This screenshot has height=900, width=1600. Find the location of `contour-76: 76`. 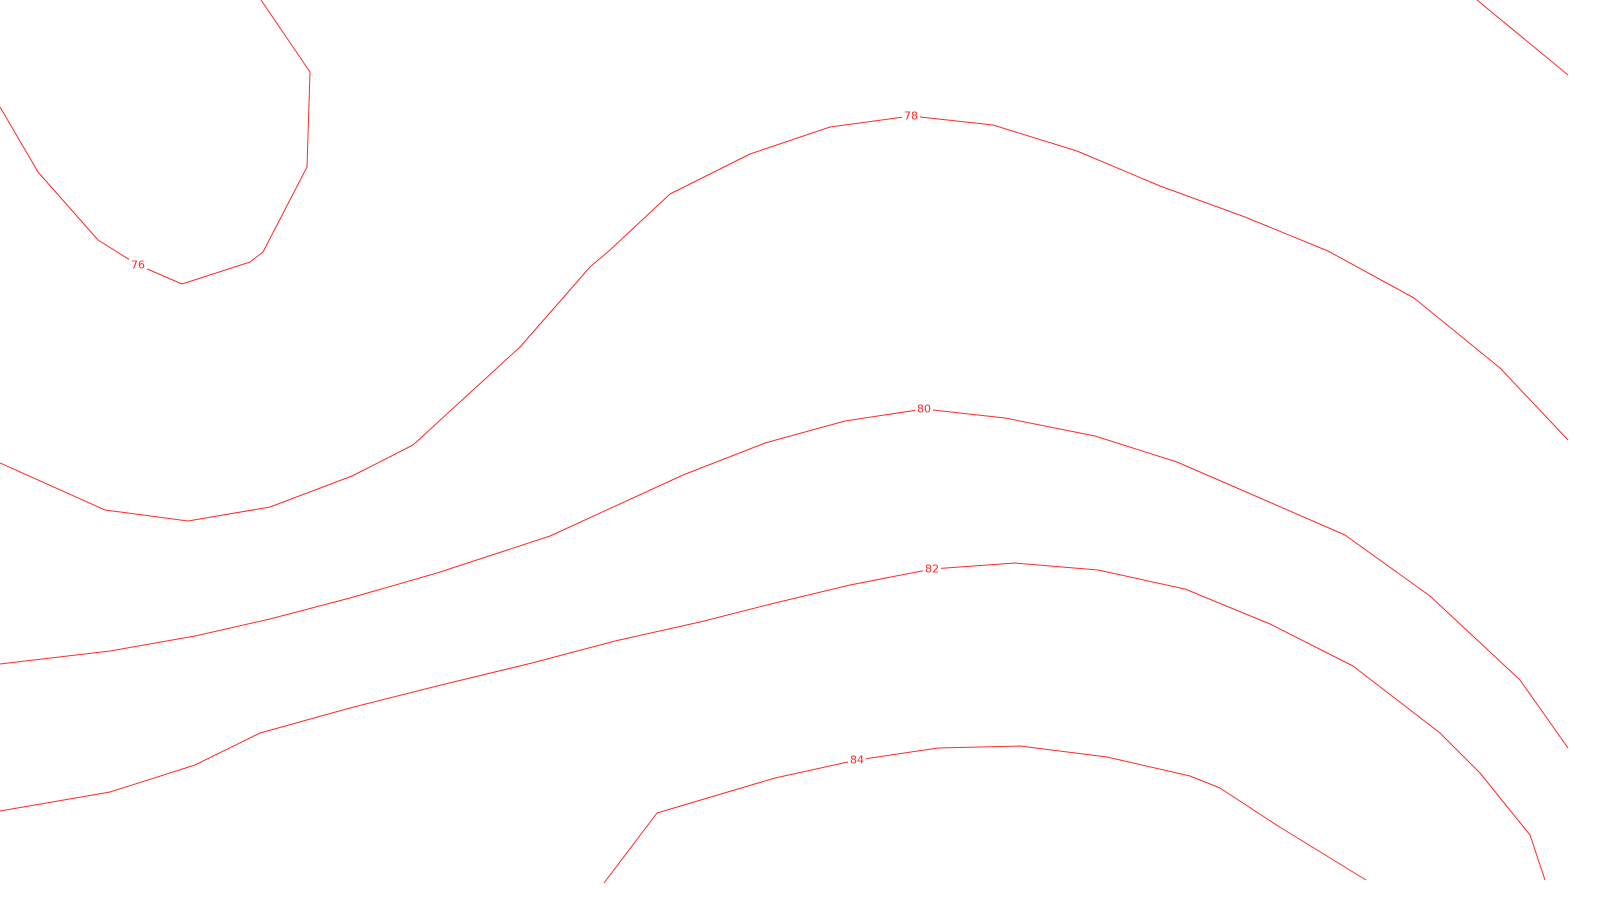

contour-76: 76 is located at coordinates (155, 142).